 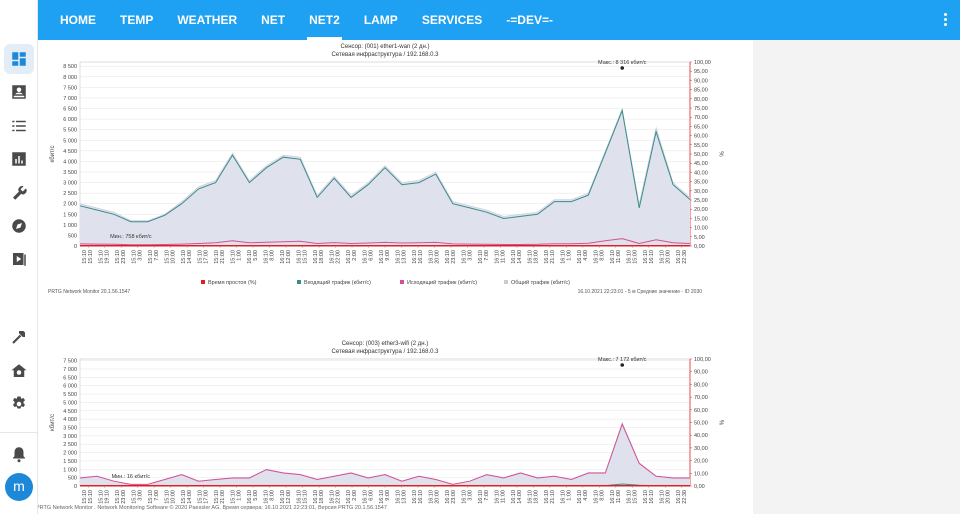 I want to click on x-tick-label: 3:00, so click(x=470, y=255).